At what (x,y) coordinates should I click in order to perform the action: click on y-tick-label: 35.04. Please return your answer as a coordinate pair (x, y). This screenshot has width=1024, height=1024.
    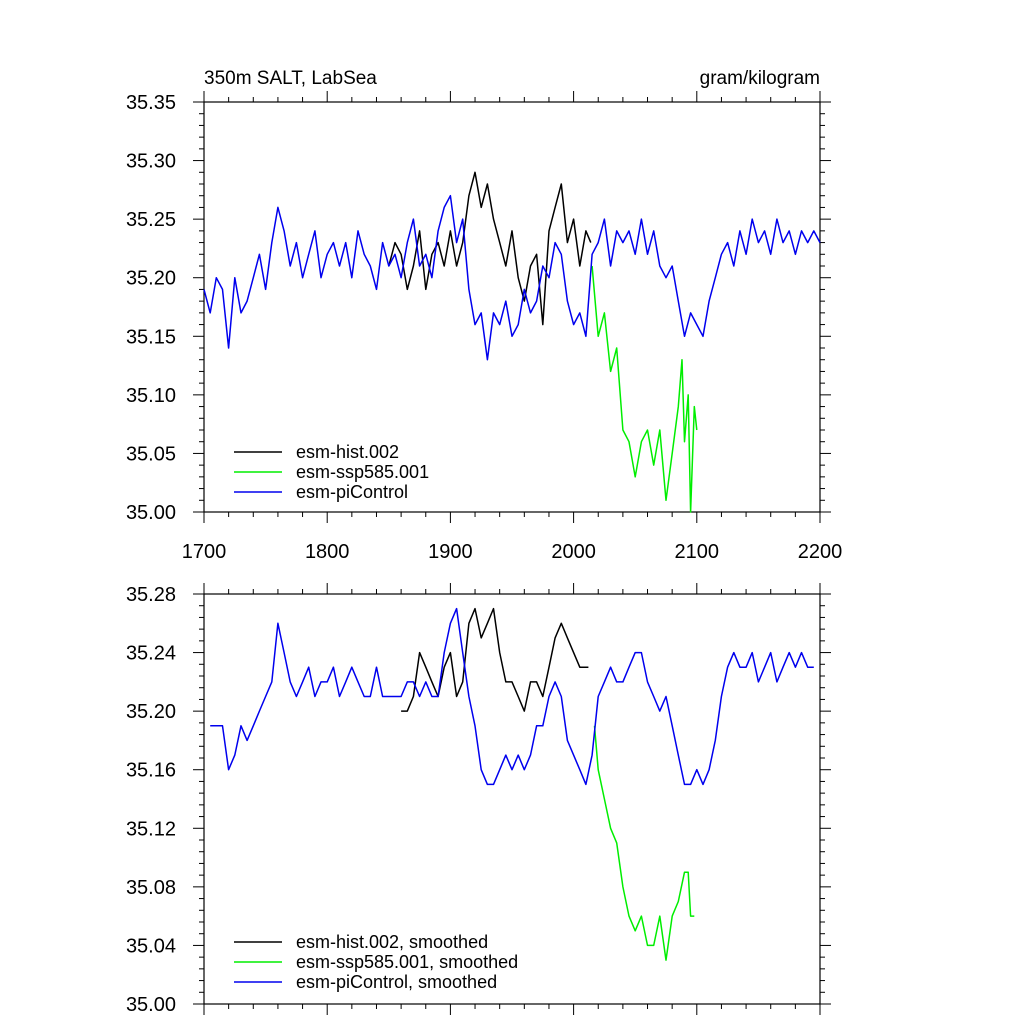
    Looking at the image, I should click on (151, 946).